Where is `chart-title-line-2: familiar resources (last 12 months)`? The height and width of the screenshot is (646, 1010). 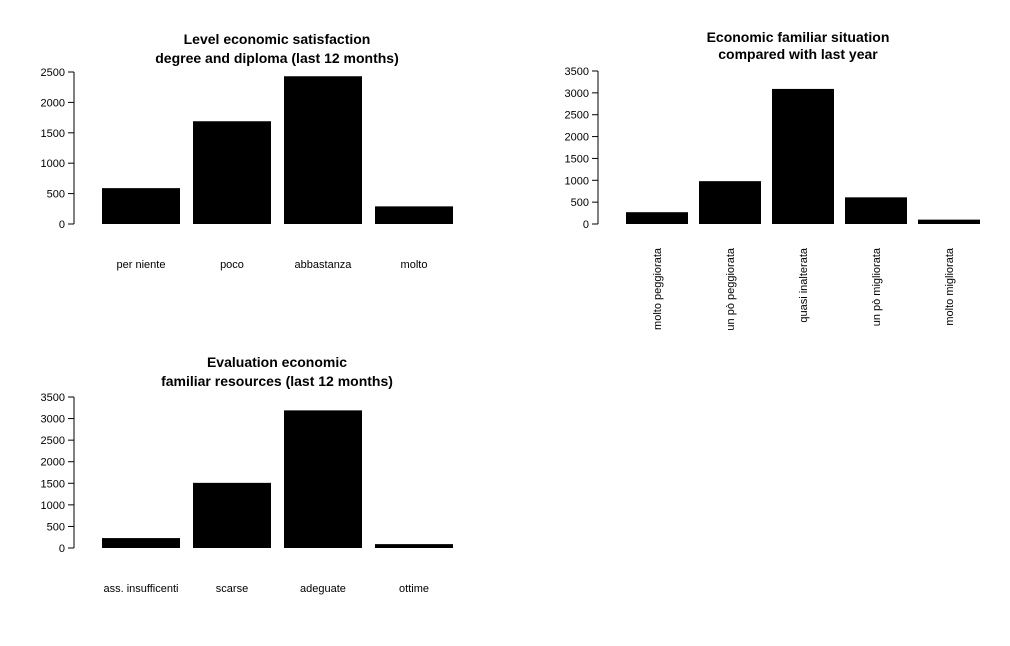 chart-title-line-2: familiar resources (last 12 months) is located at coordinates (277, 381).